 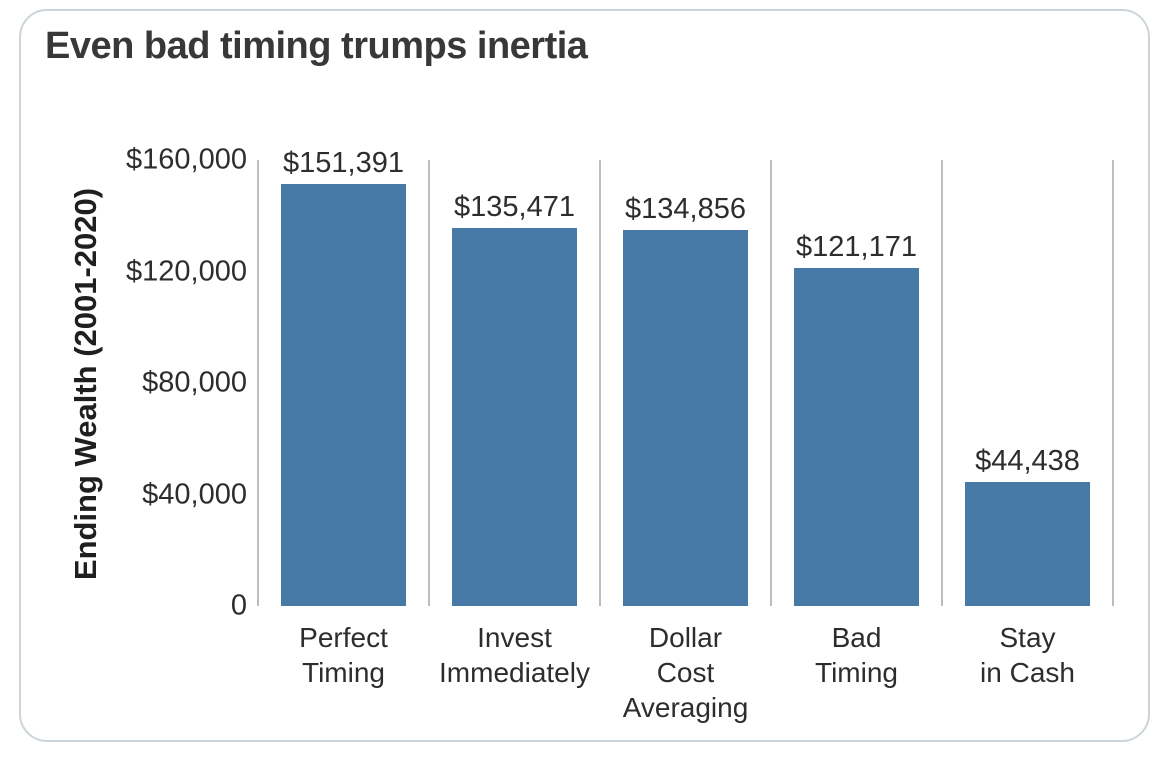 What do you see at coordinates (685, 418) in the screenshot?
I see `bar-dollar-cost-averaging` at bounding box center [685, 418].